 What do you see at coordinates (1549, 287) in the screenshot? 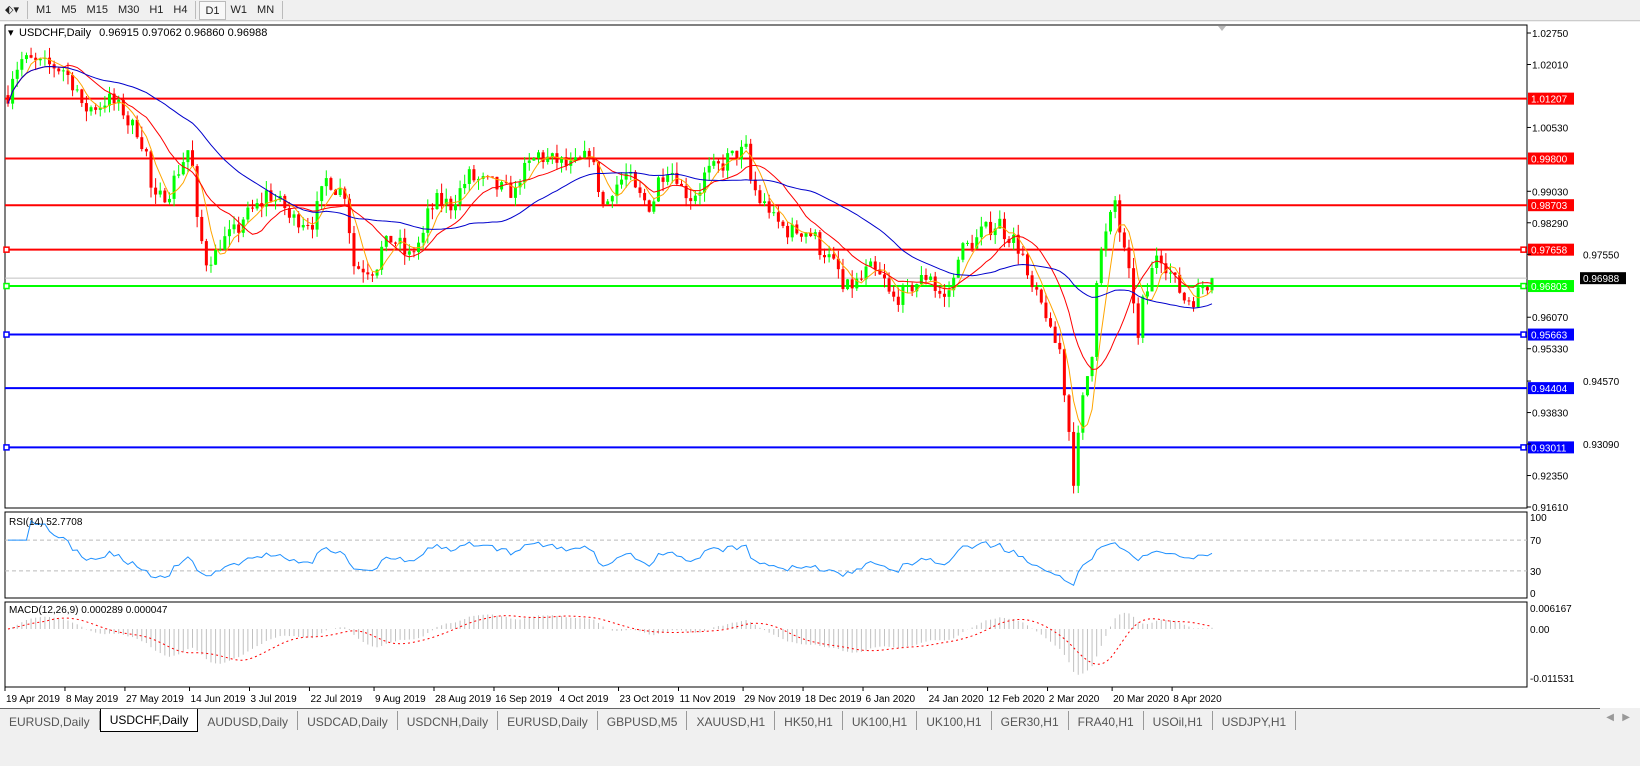
I see `level-price-label: 0.96803` at bounding box center [1549, 287].